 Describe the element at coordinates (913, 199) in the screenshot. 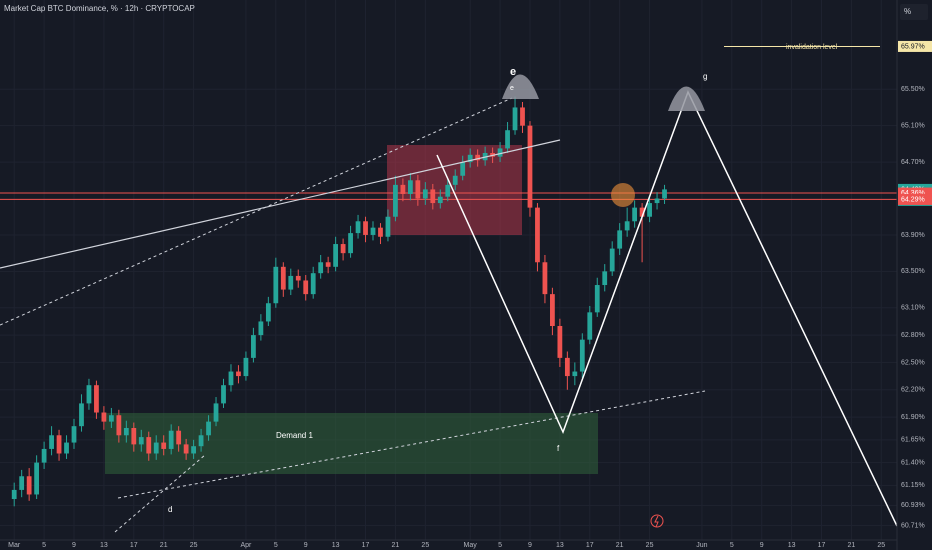

I see `price-tag-label: 64.29%` at that location.